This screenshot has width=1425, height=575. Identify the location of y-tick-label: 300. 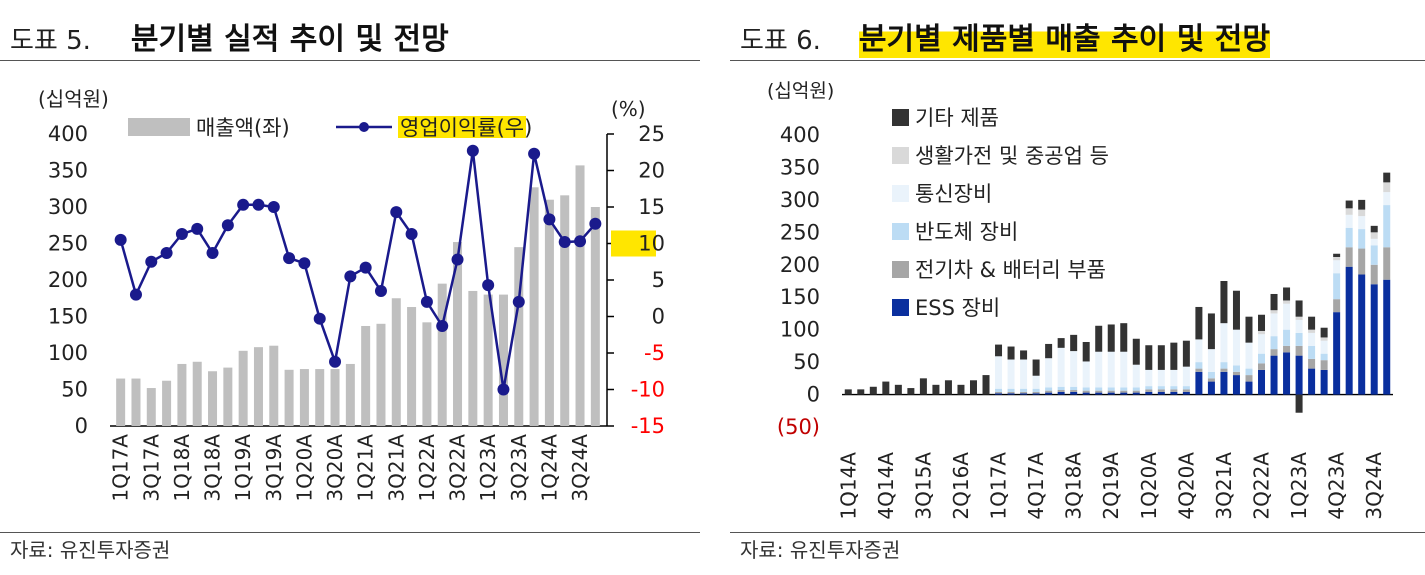
(800, 200).